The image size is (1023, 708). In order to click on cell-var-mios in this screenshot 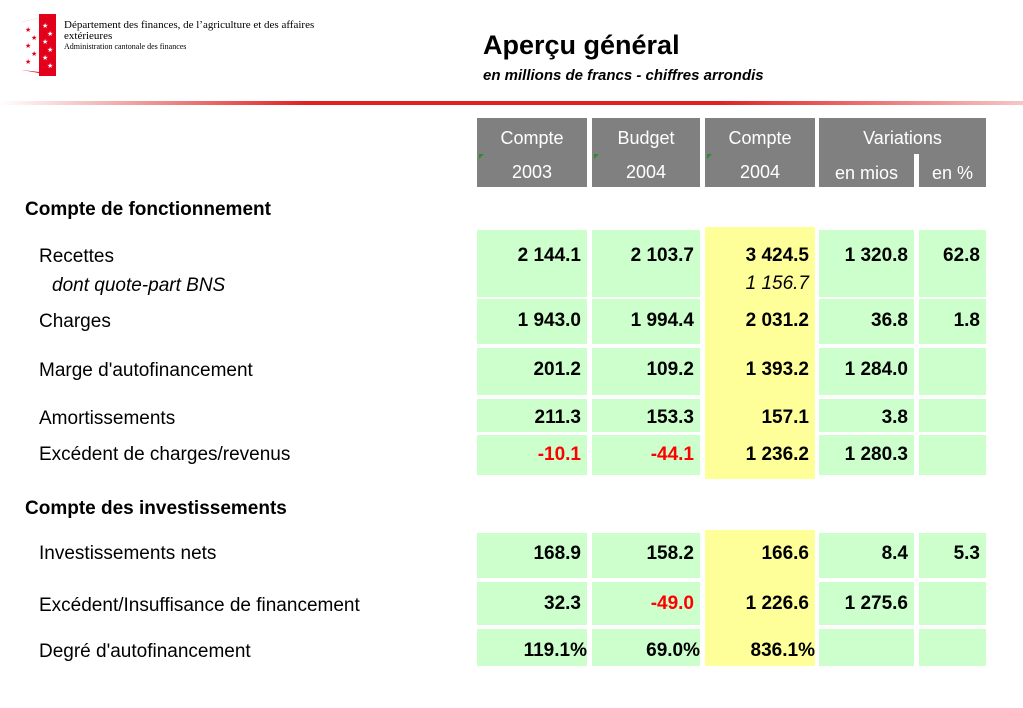, I will do `click(866, 647)`.